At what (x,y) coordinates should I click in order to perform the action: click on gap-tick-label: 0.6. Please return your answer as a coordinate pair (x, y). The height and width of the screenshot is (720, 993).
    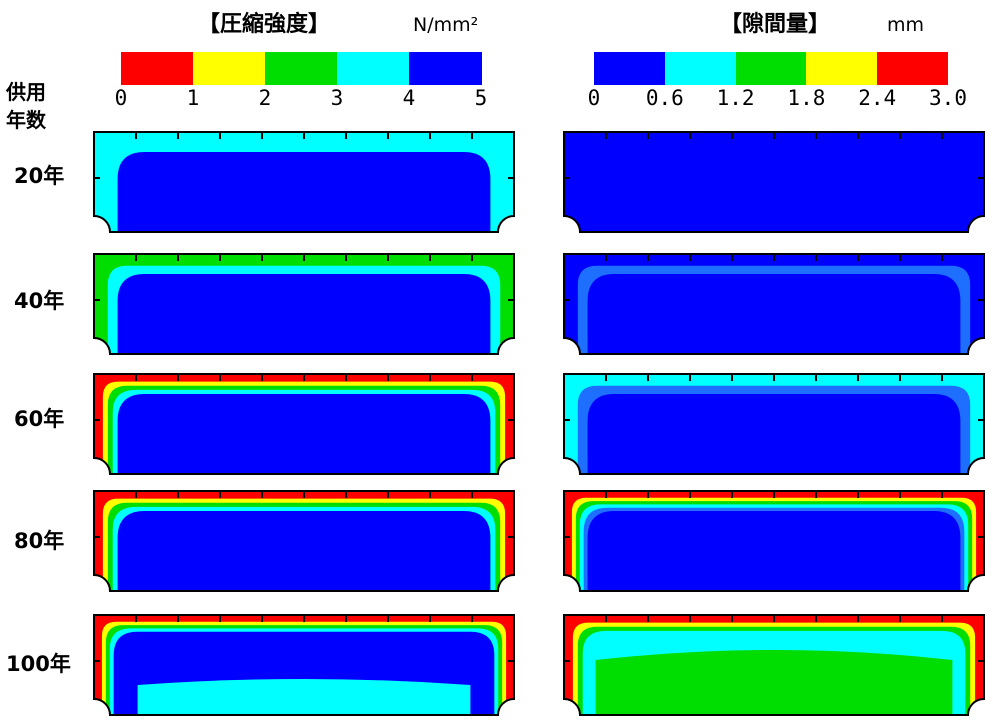
    Looking at the image, I should click on (664, 98).